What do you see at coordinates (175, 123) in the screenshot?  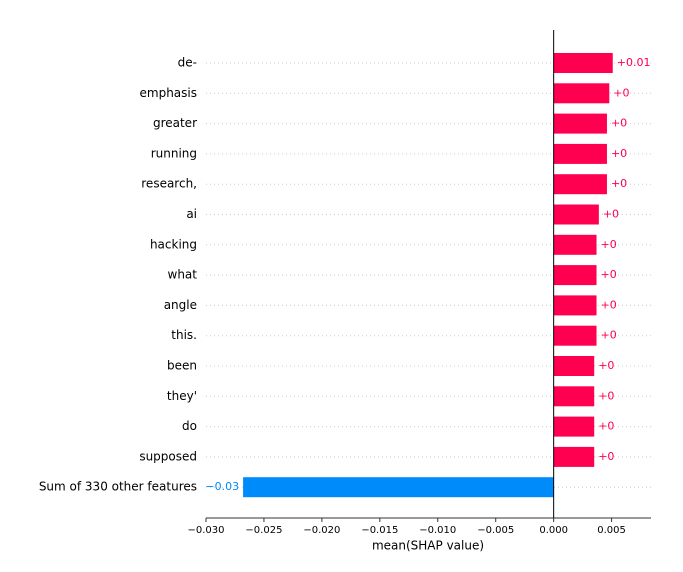 I see `y-tick-label: greater` at bounding box center [175, 123].